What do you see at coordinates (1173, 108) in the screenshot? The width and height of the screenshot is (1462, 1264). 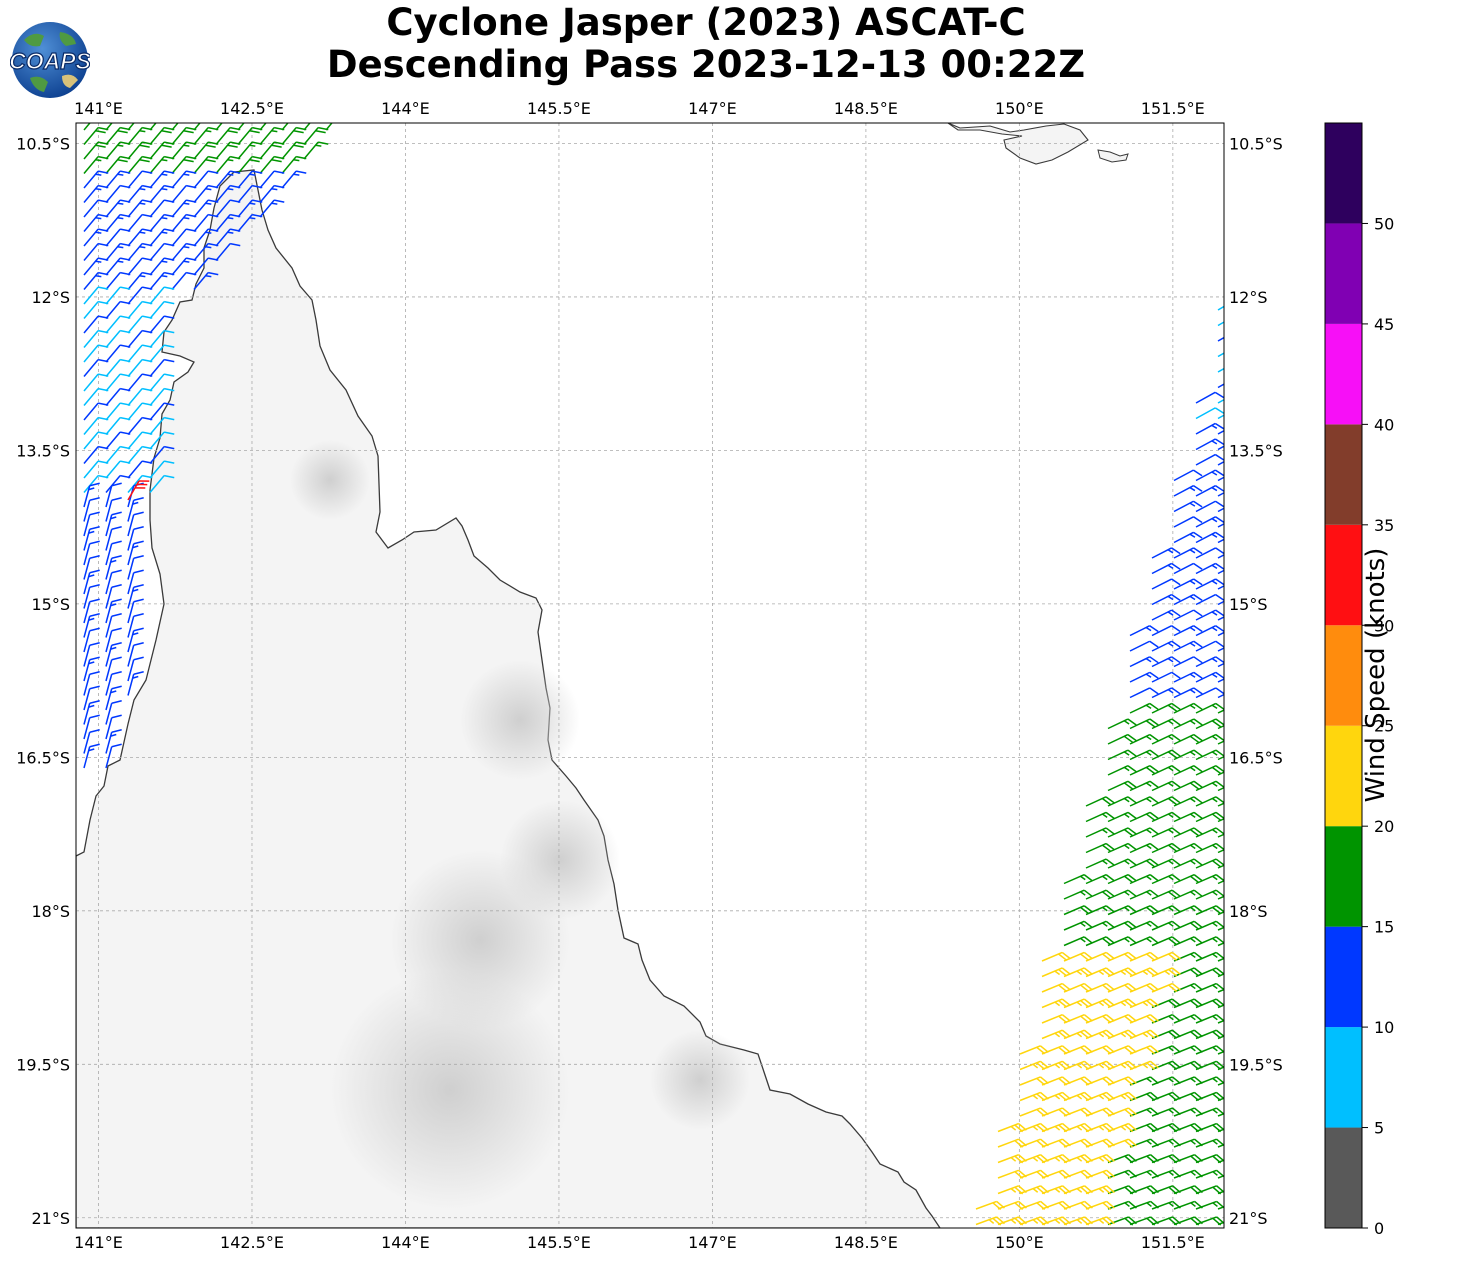 I see `lon-tick-label-top: 151.5°E` at bounding box center [1173, 108].